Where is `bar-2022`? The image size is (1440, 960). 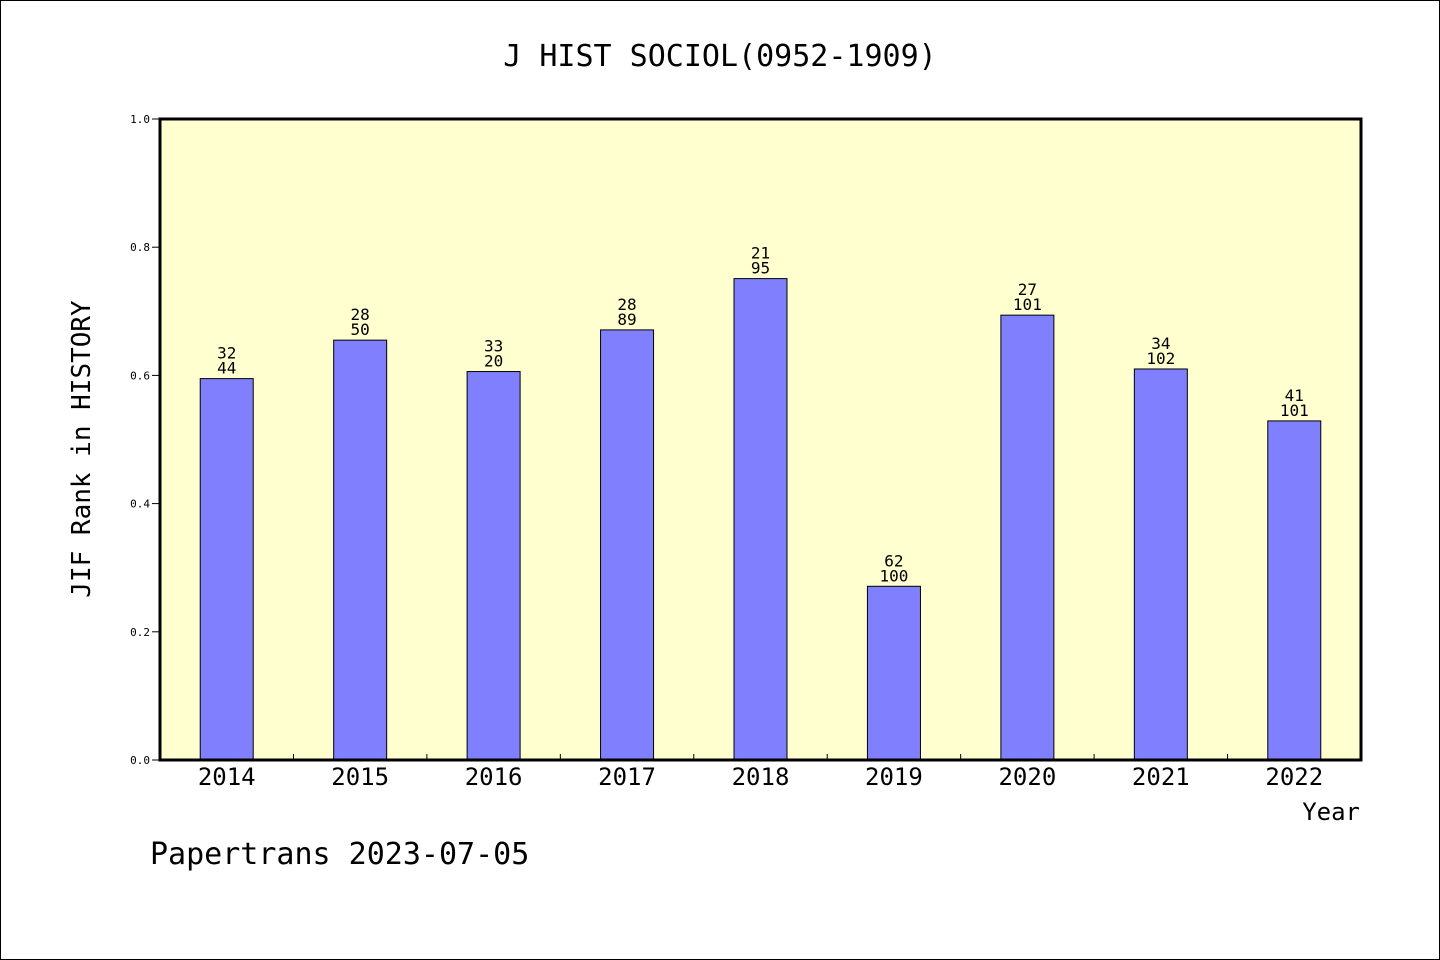 bar-2022 is located at coordinates (1294, 590).